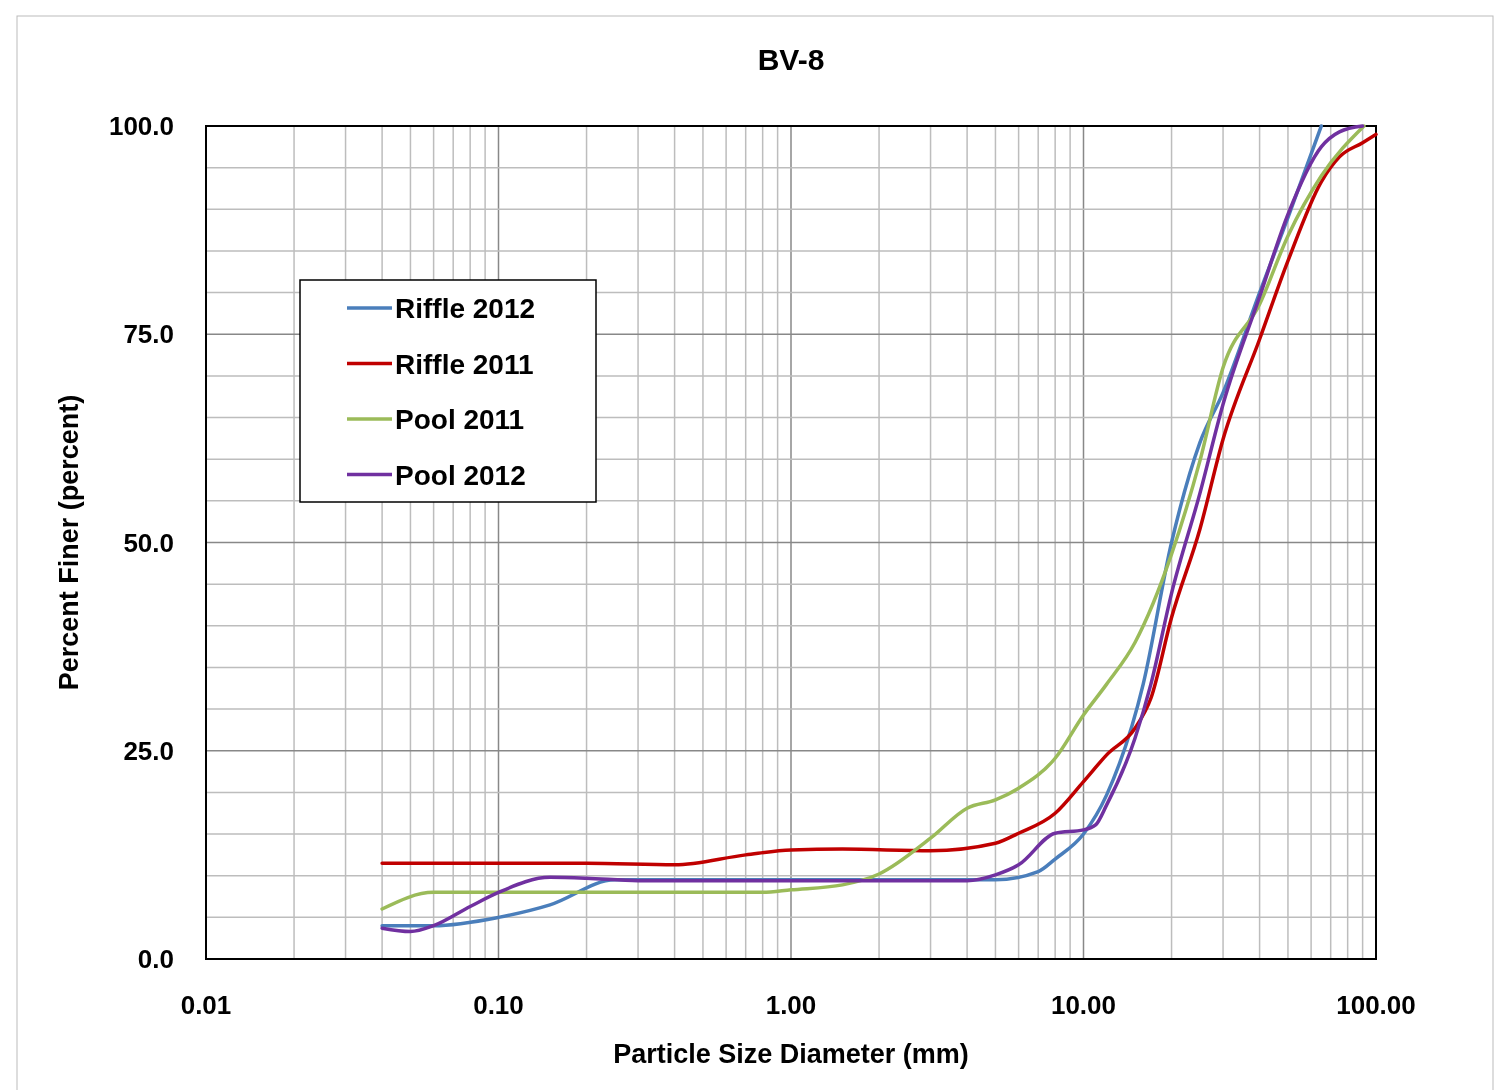 The width and height of the screenshot is (1494, 1090). I want to click on y-tick-label: 50.0, so click(148, 542).